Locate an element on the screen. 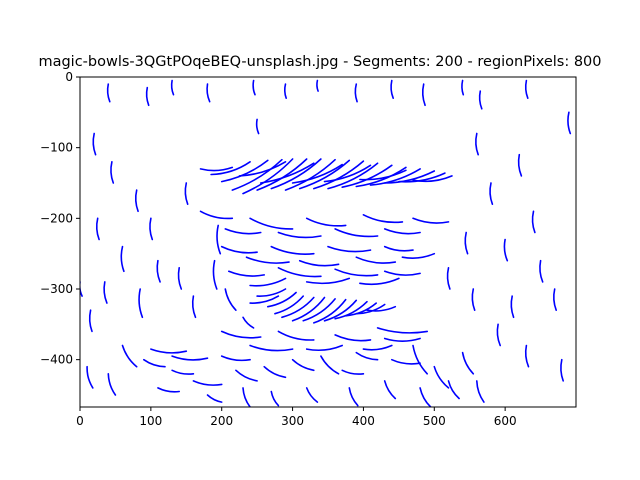  x-tick-label: 0 is located at coordinates (80, 421).